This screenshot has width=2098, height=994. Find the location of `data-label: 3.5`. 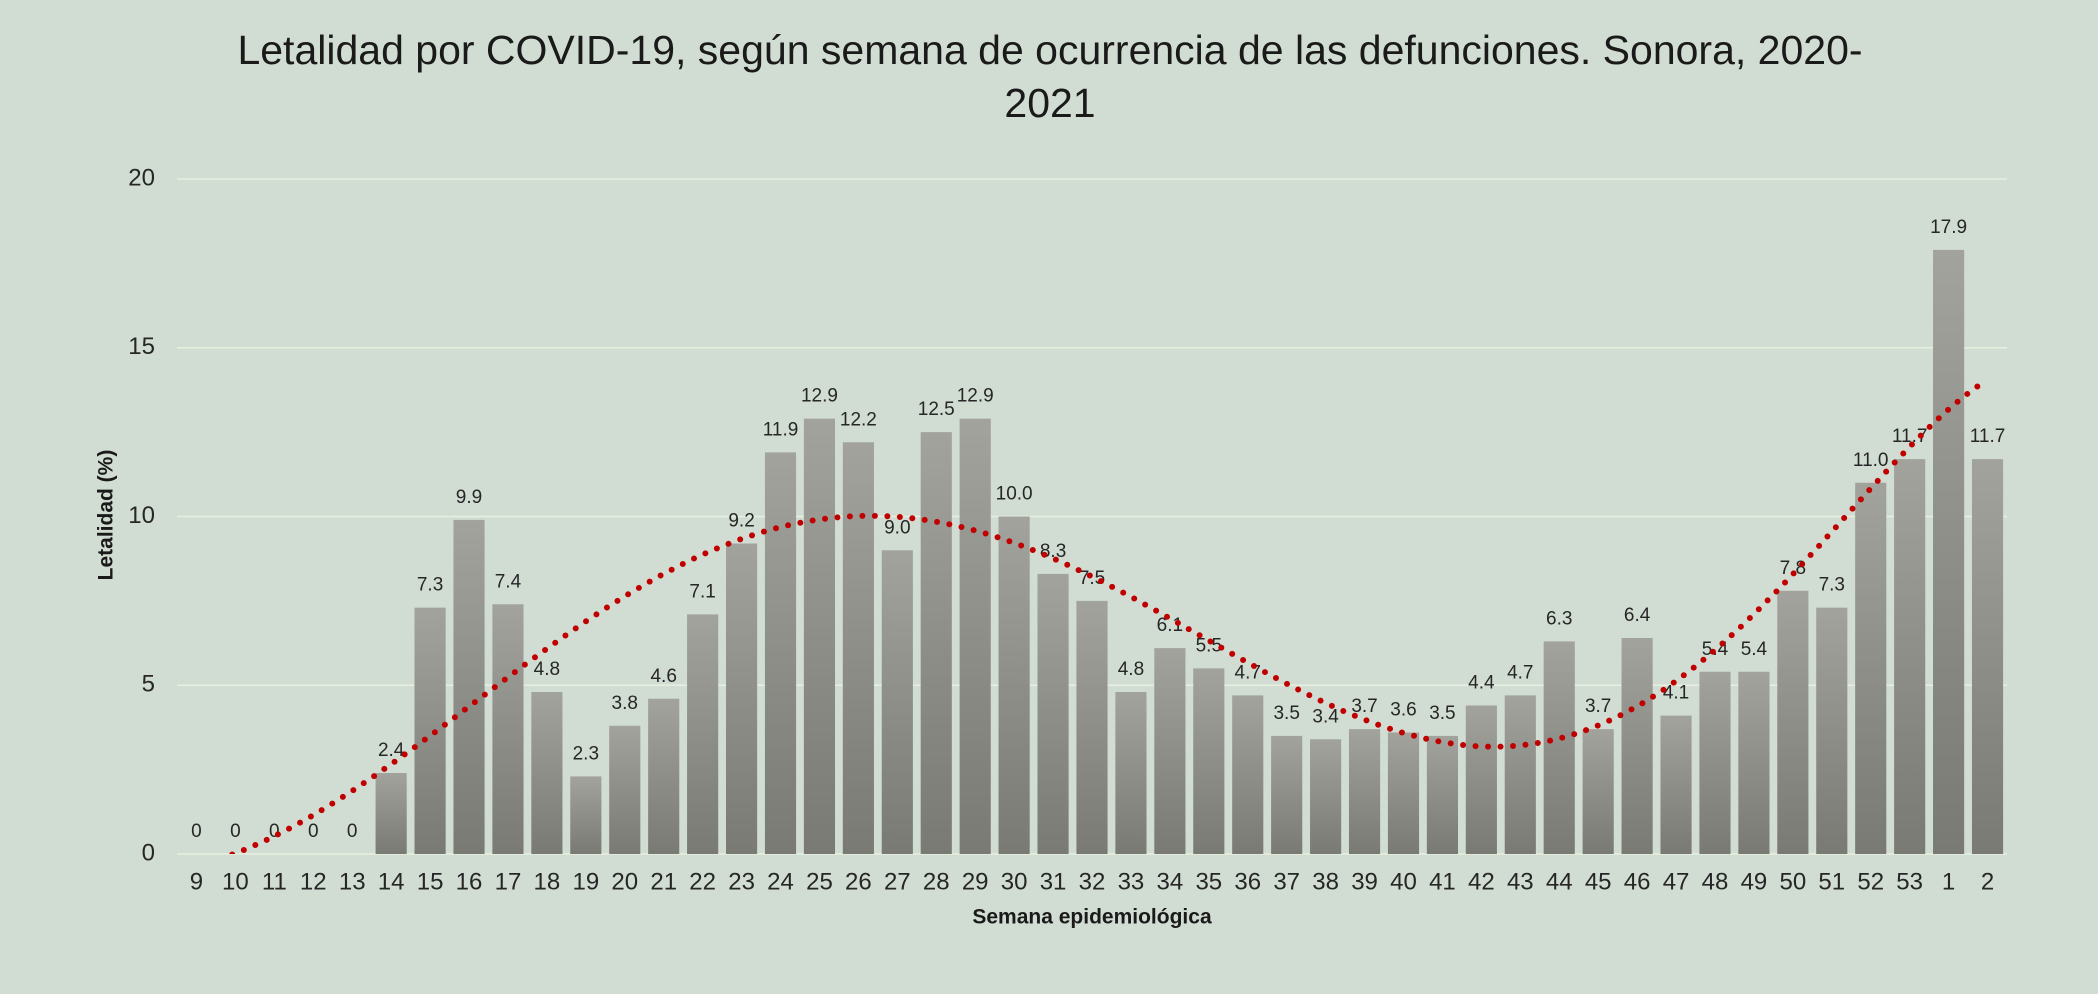

data-label: 3.5 is located at coordinates (1442, 713).